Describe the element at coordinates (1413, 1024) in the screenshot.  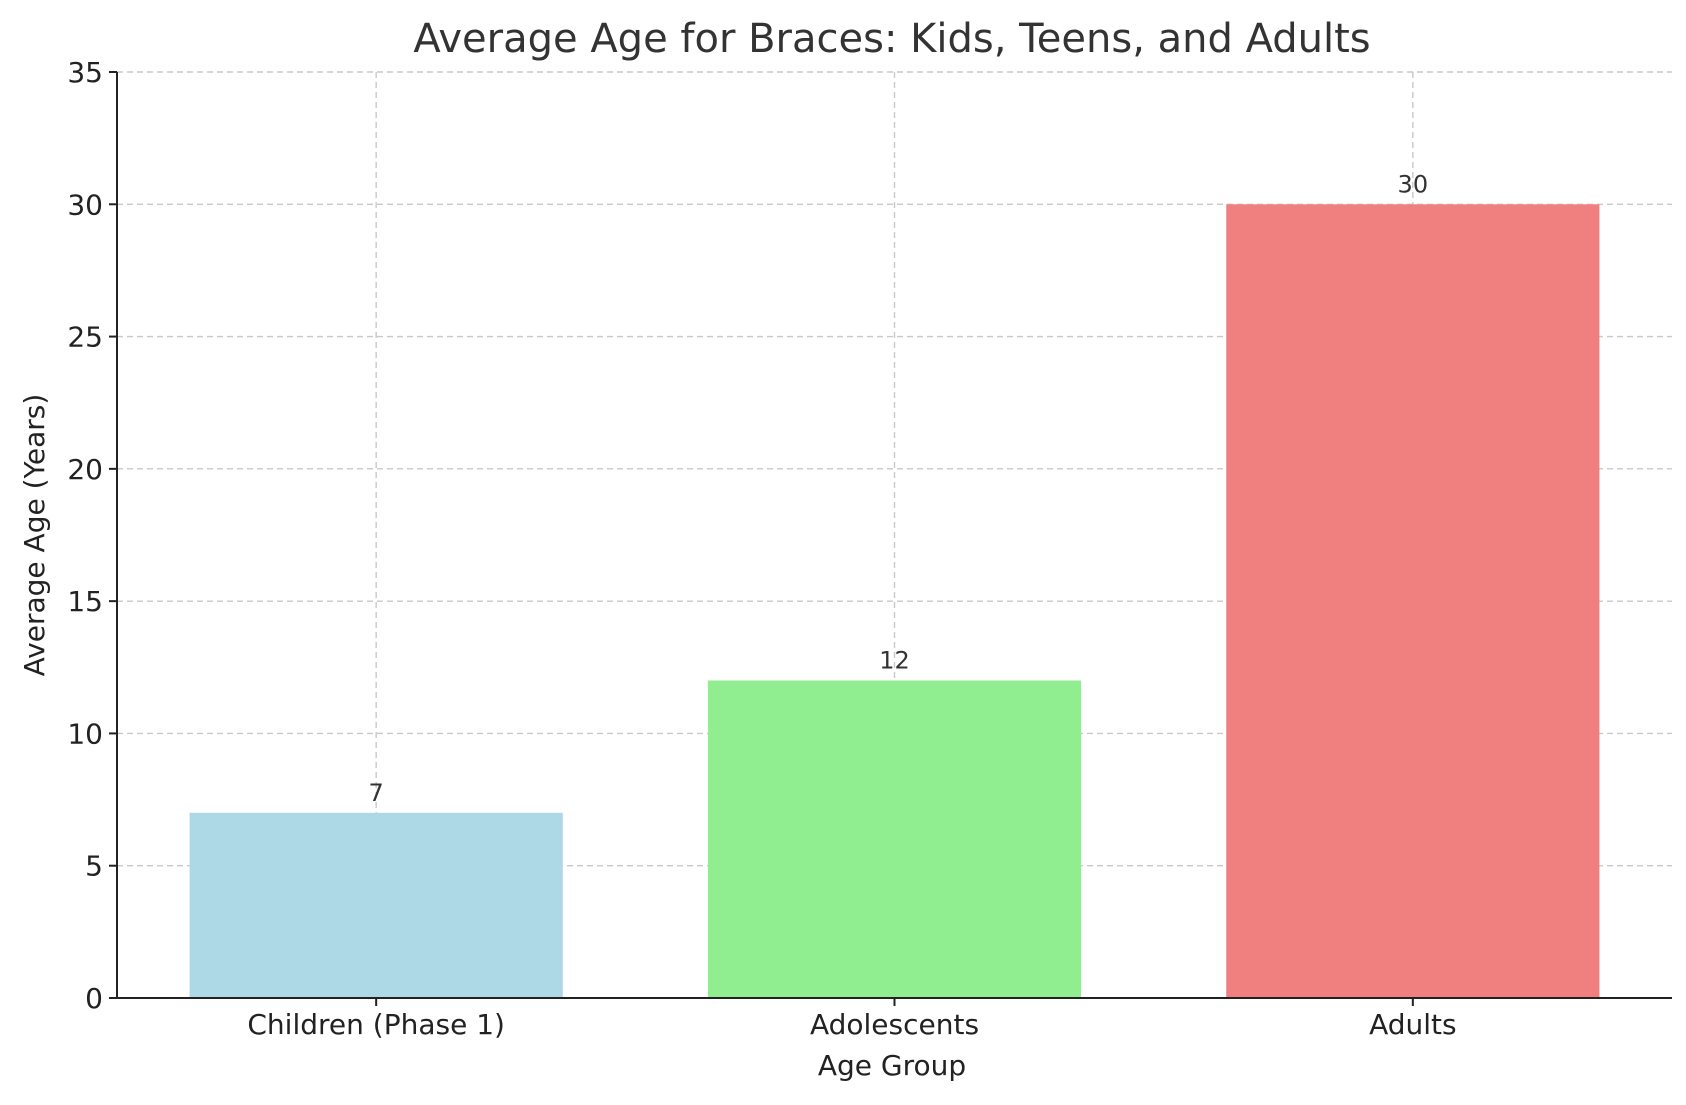
I see `x-tick-label: Adults` at that location.